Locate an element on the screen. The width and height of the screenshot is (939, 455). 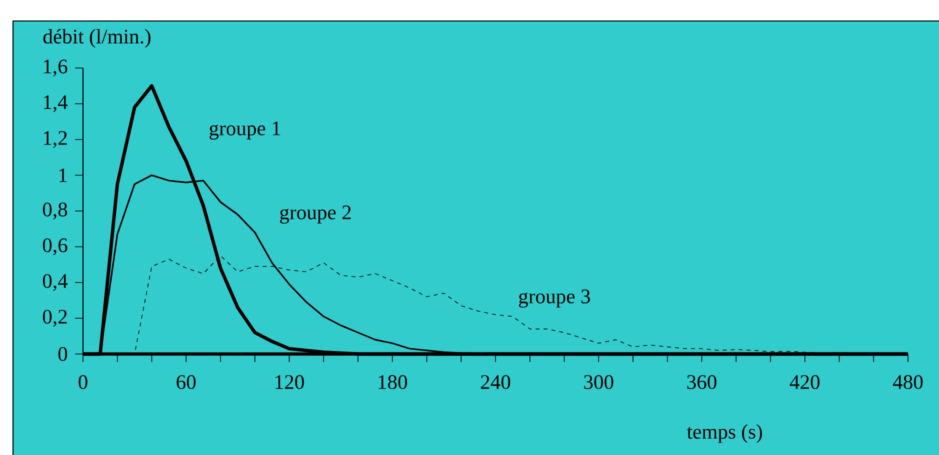
y-tick-label: 1,2 is located at coordinates (55, 139).